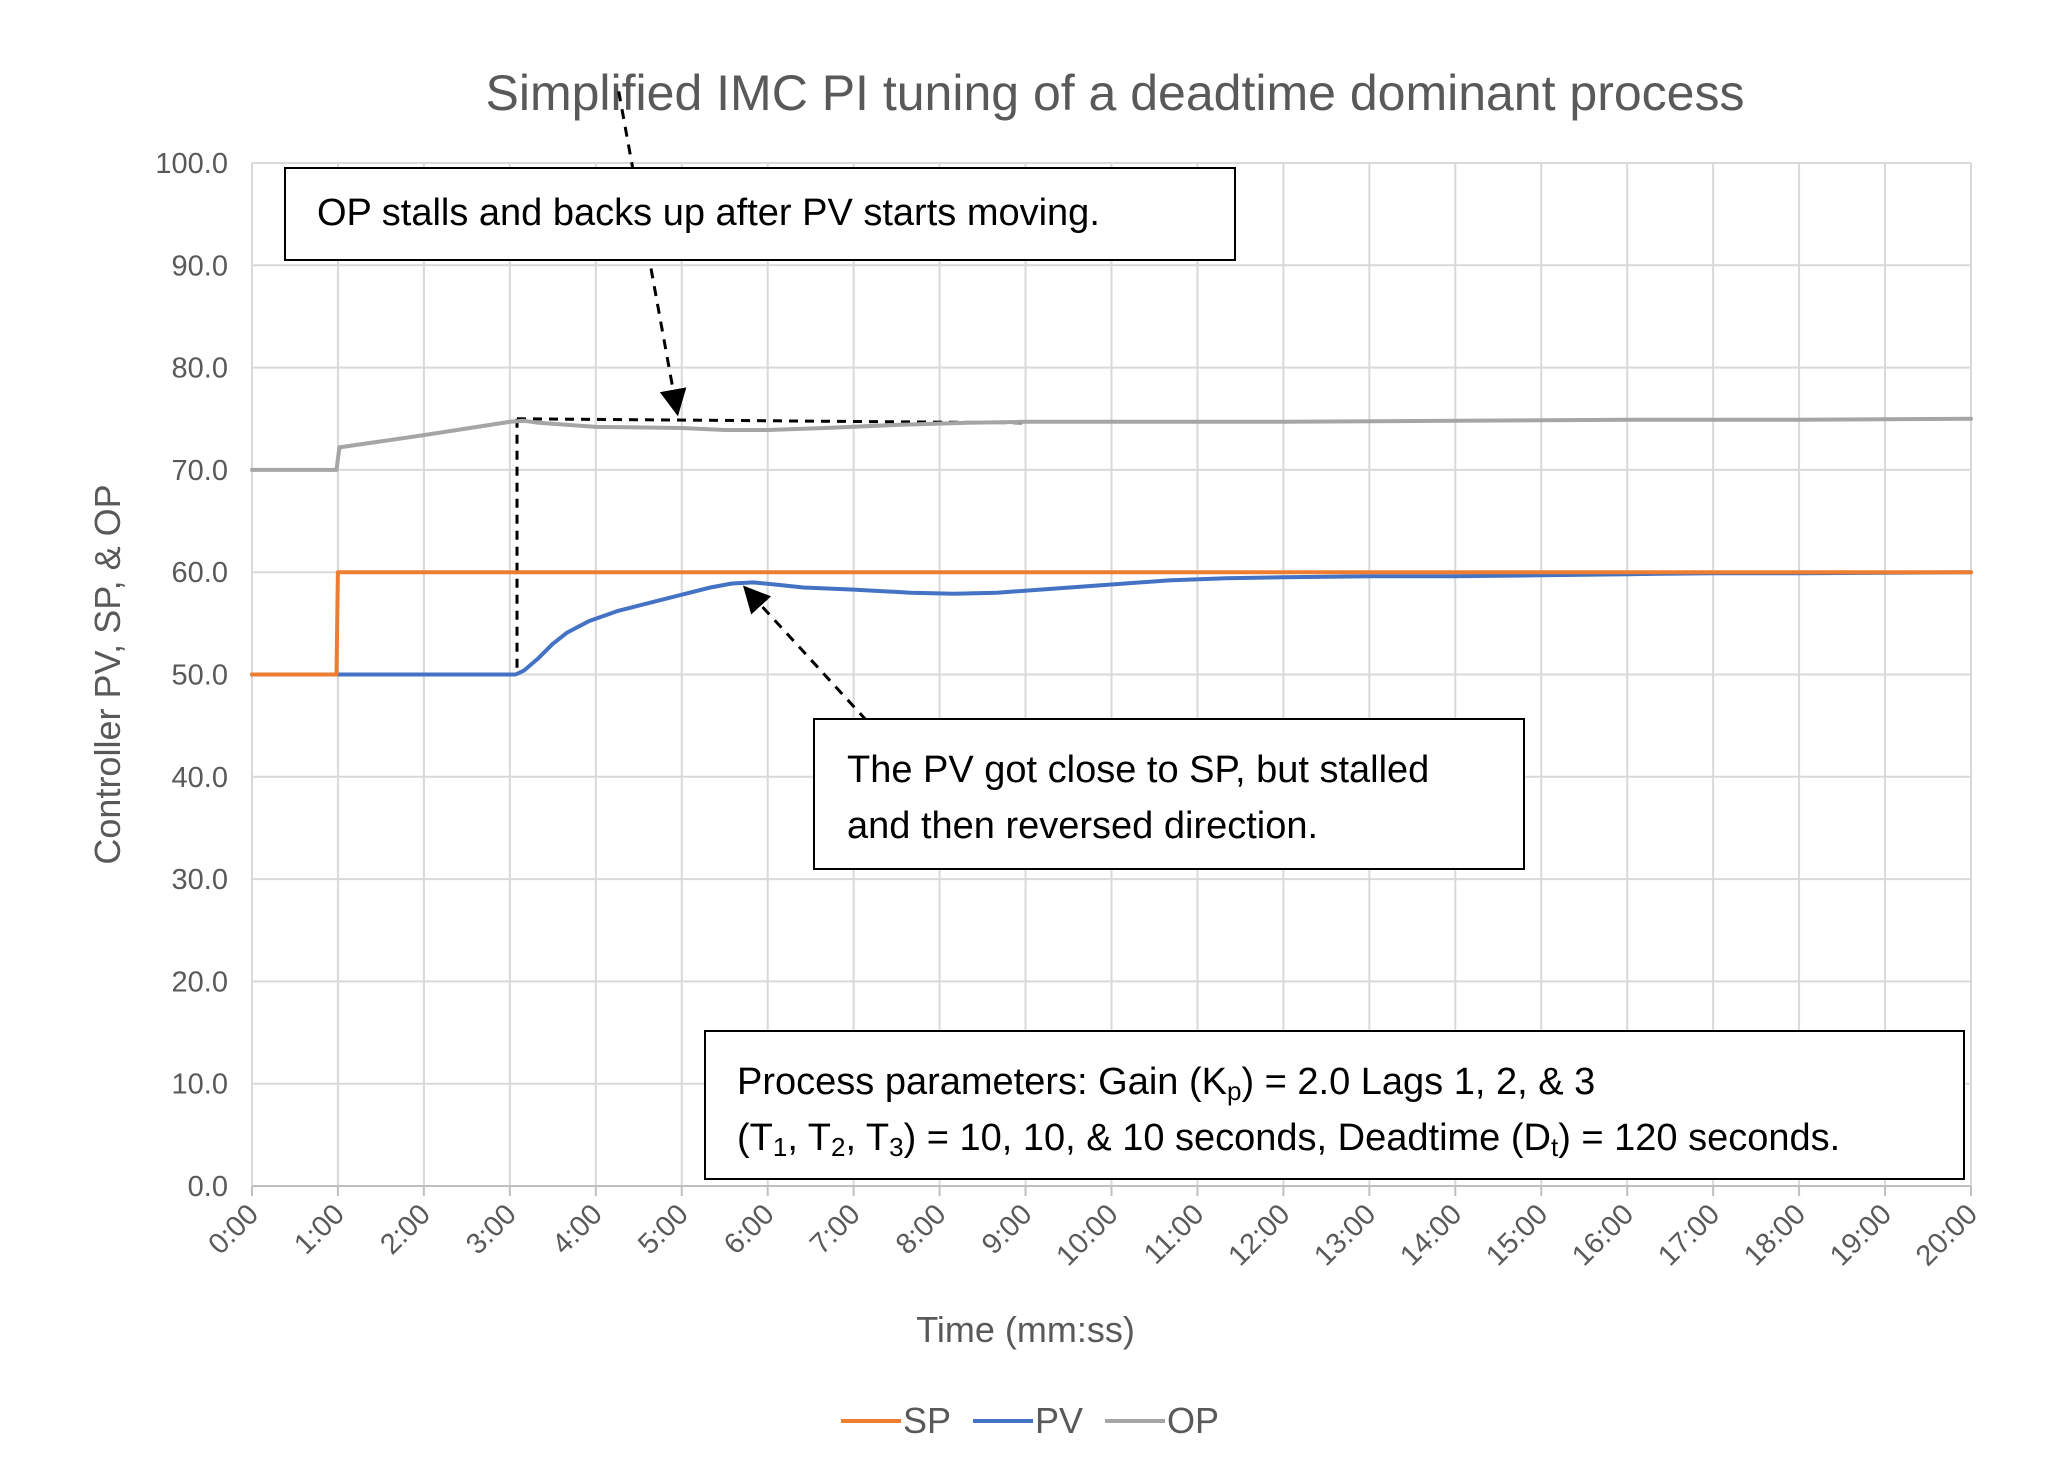 This screenshot has height=1460, width=2054. What do you see at coordinates (749, 1229) in the screenshot?
I see `x-tick-label: 6:00` at bounding box center [749, 1229].